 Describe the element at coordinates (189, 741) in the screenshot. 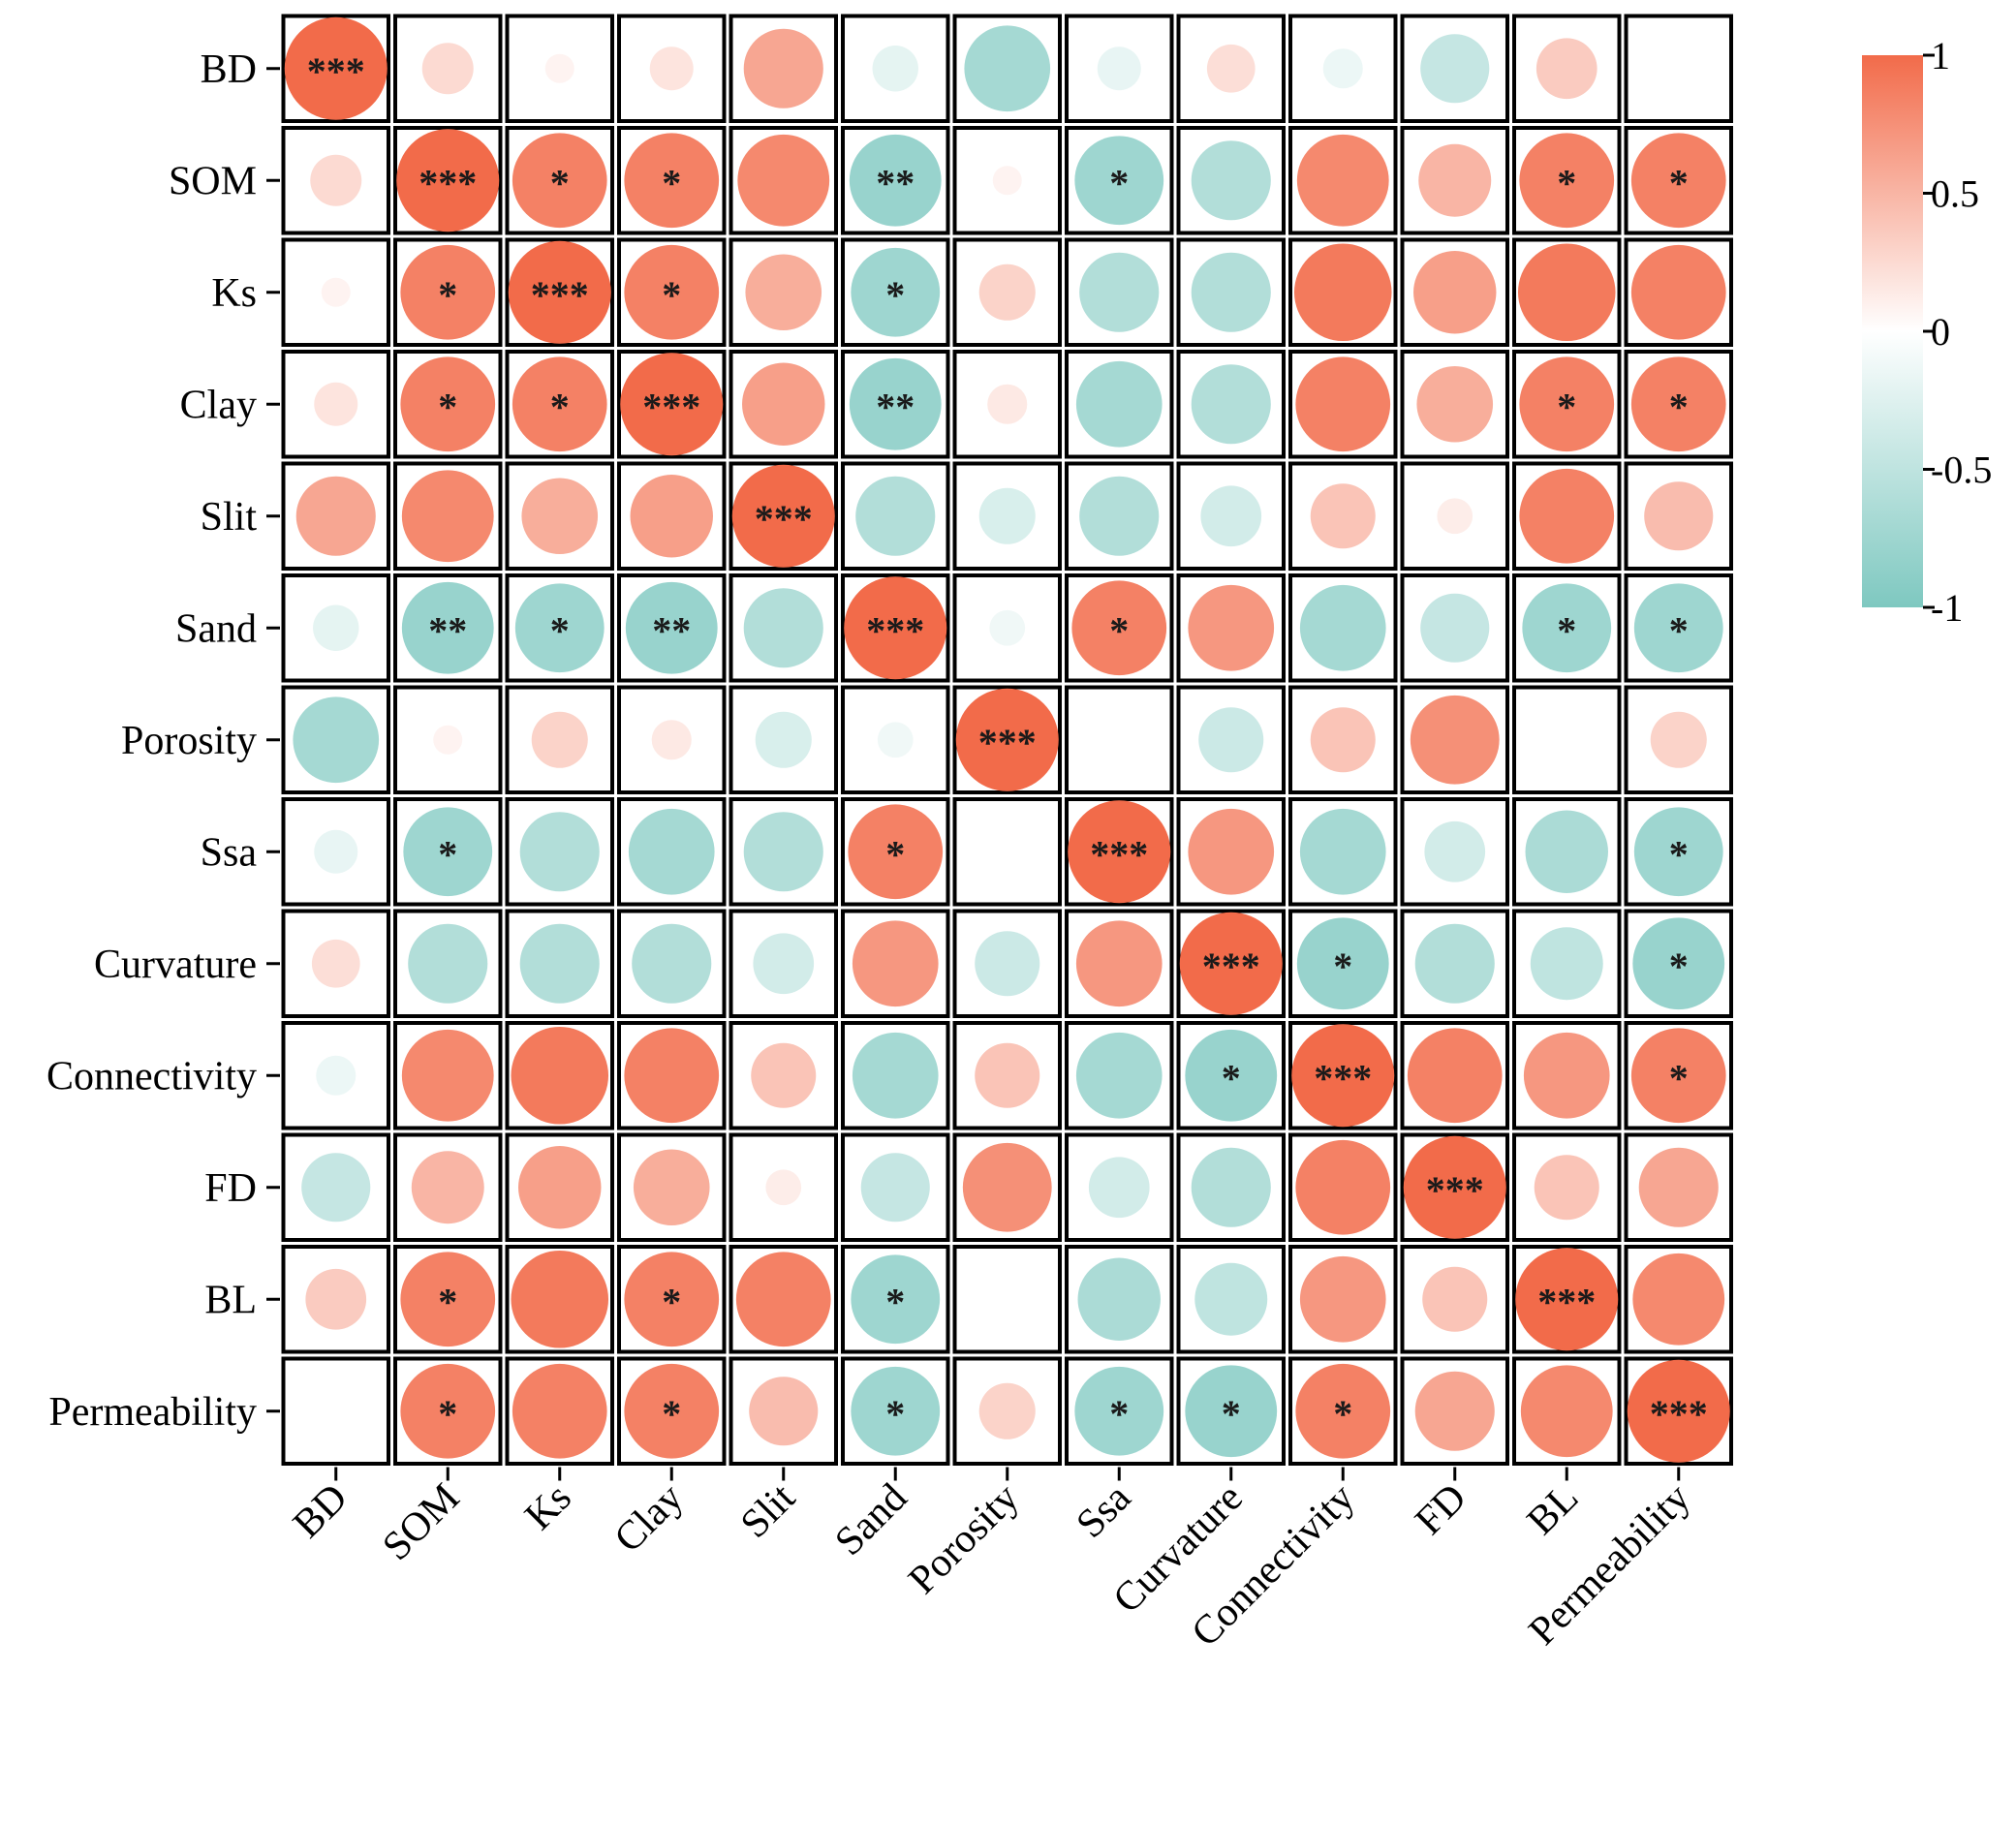

I see `row-label: Porosity` at that location.